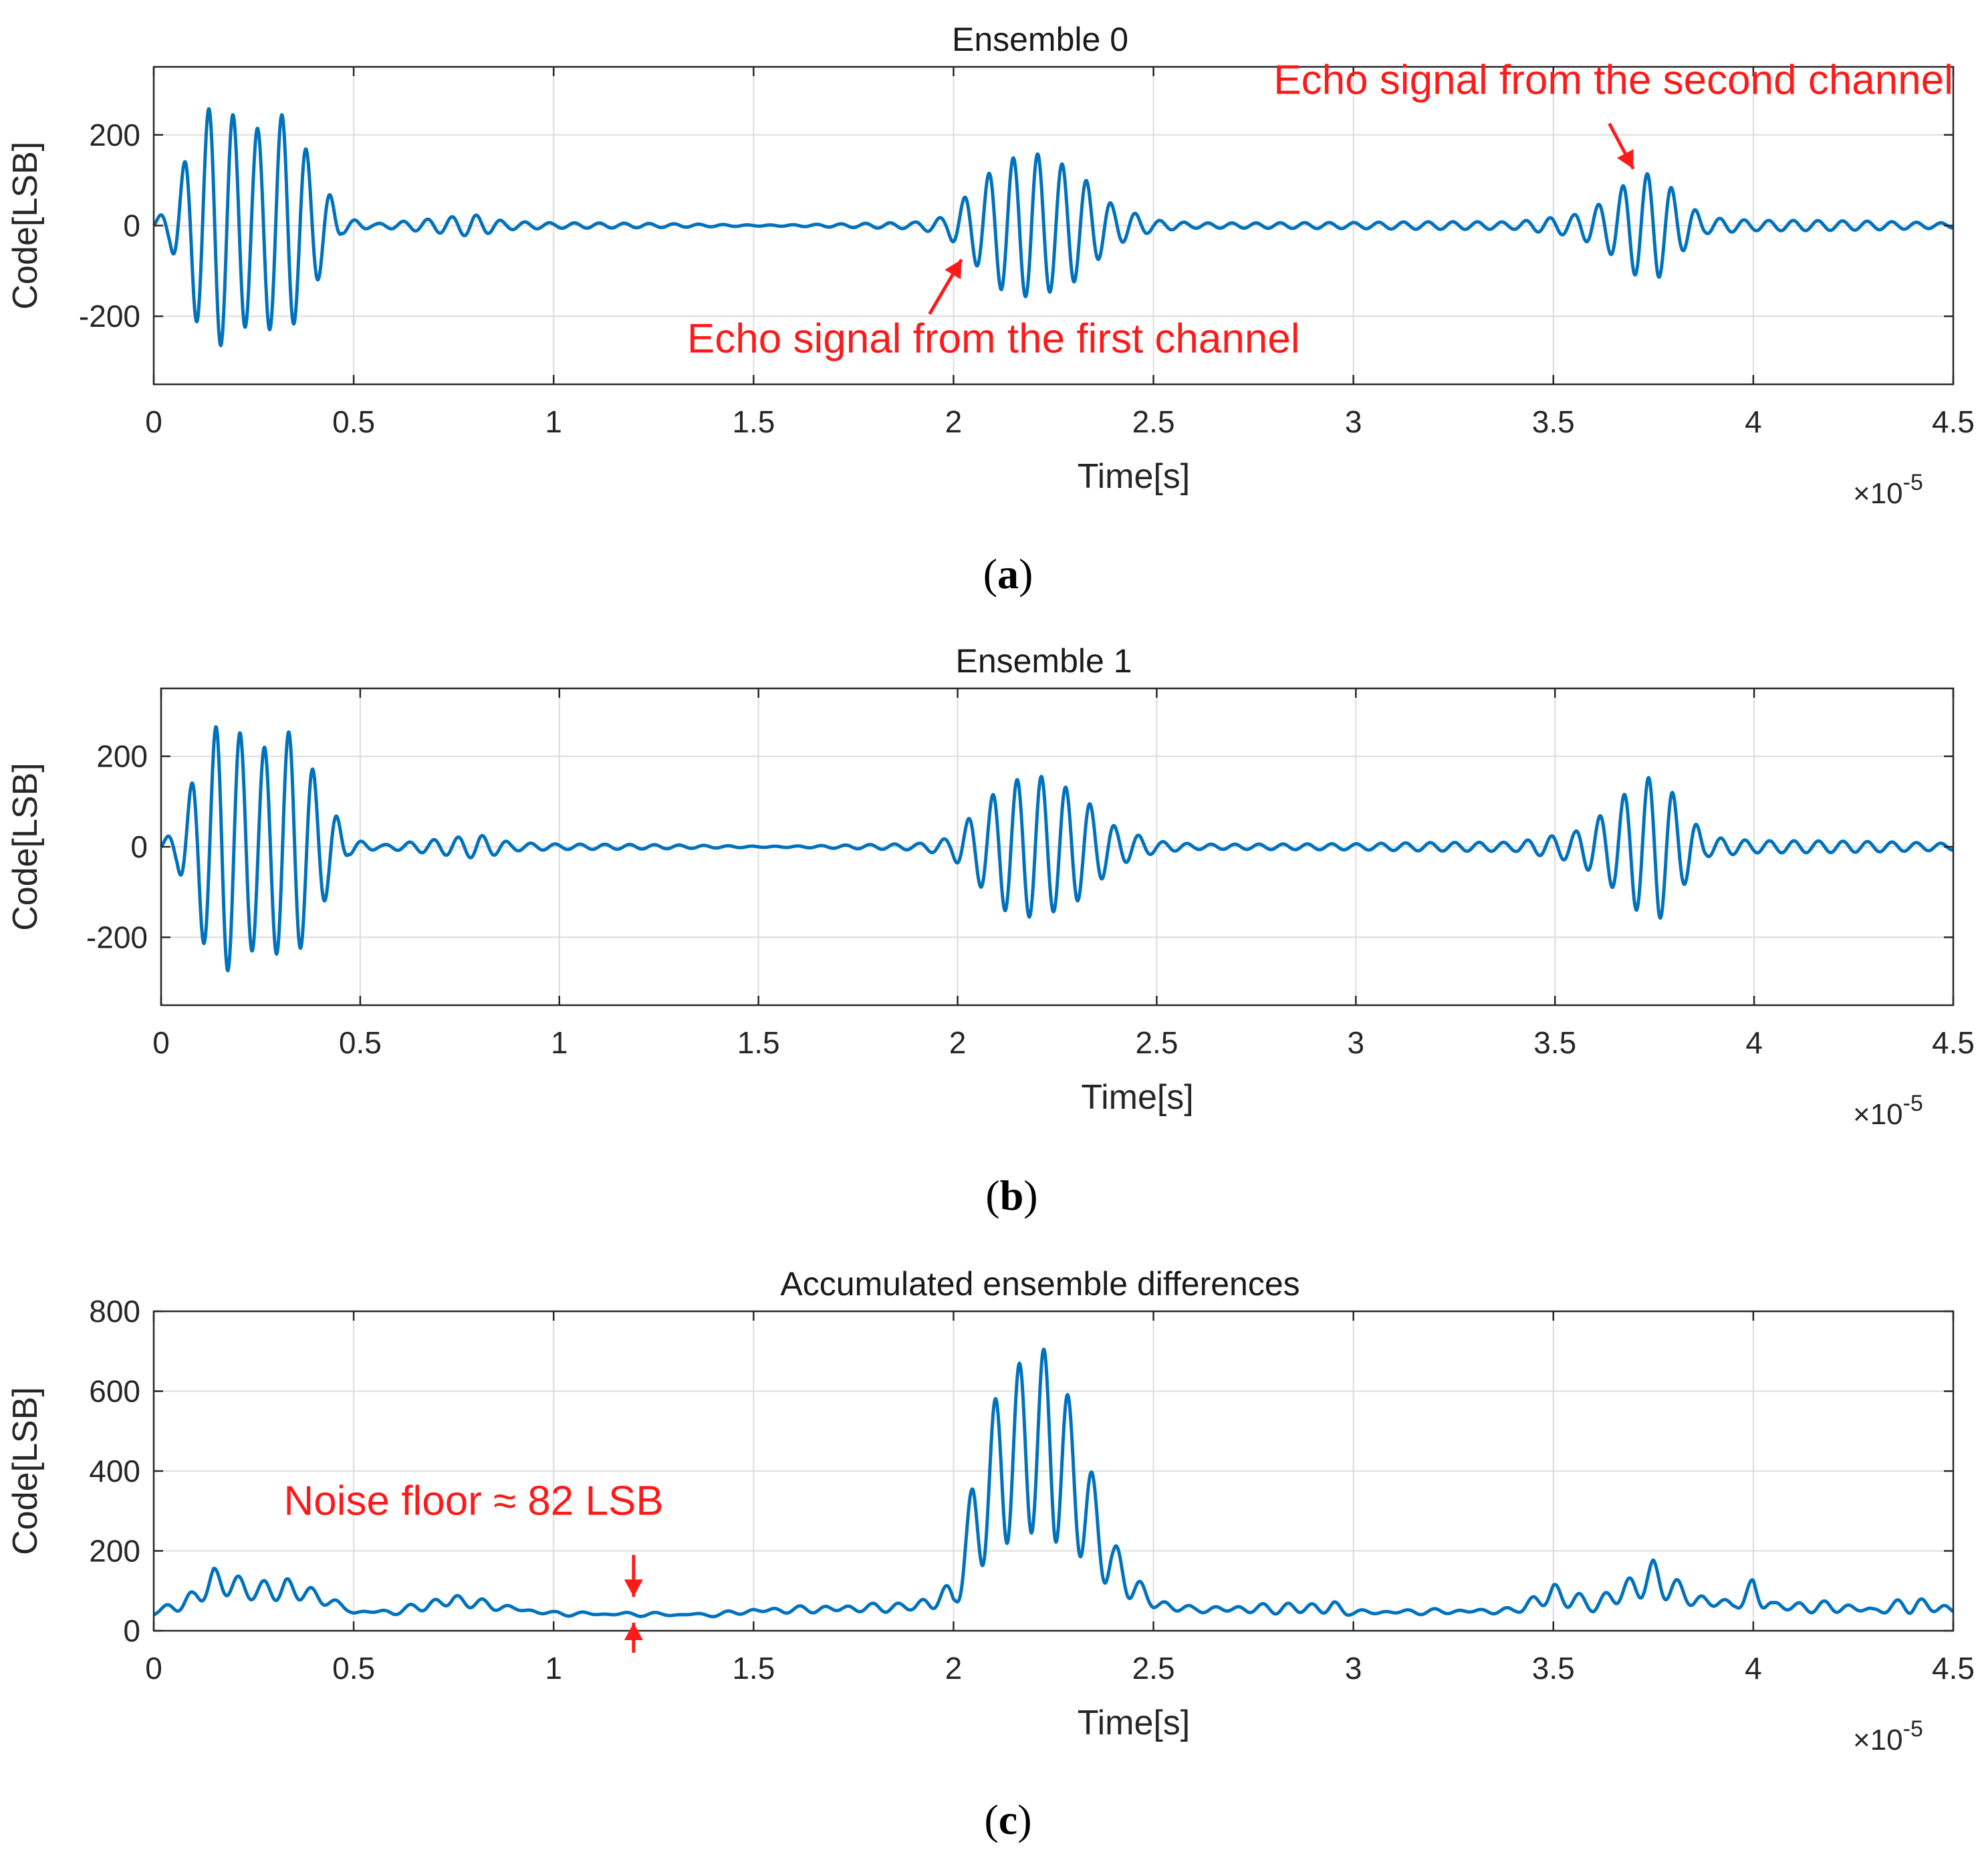  Describe the element at coordinates (633, 1632) in the screenshot. I see `noise-arrow-up-head` at that location.